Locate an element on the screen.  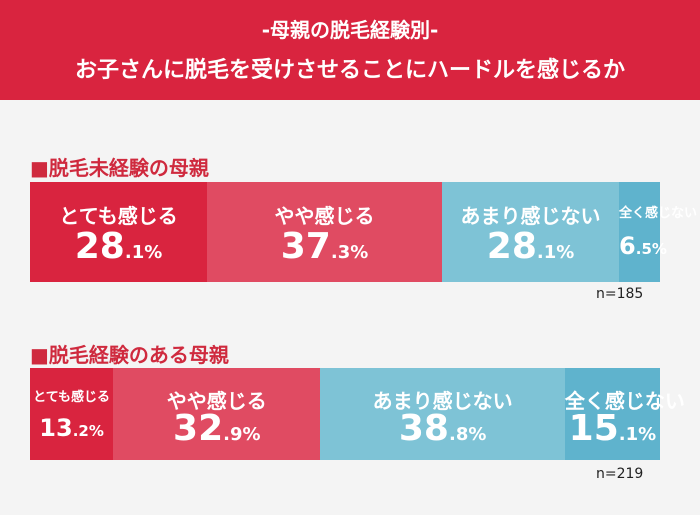
segment-value-label: 38.8% is located at coordinates (442, 429).